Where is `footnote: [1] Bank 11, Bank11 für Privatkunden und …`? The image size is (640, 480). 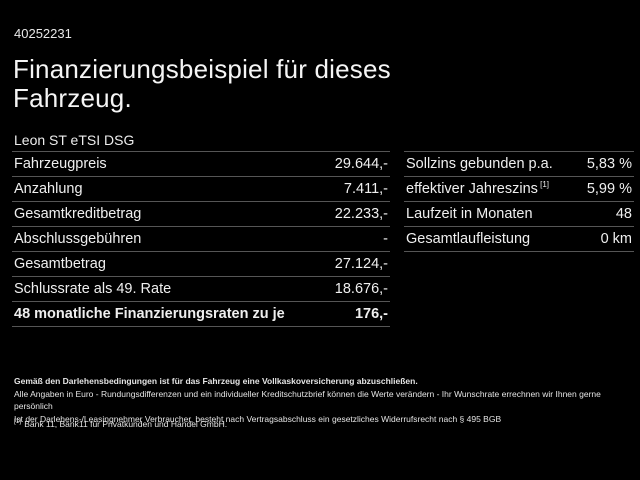 footnote: [1] Bank 11, Bank11 für Privatkunden und … is located at coordinates (121, 423).